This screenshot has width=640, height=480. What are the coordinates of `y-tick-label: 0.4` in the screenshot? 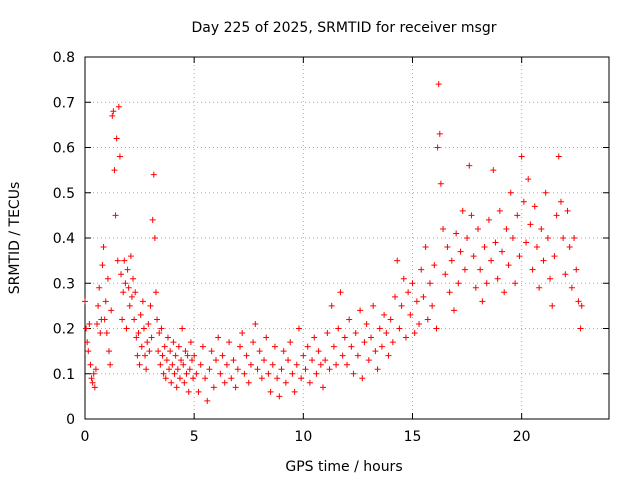 It's located at (64, 239).